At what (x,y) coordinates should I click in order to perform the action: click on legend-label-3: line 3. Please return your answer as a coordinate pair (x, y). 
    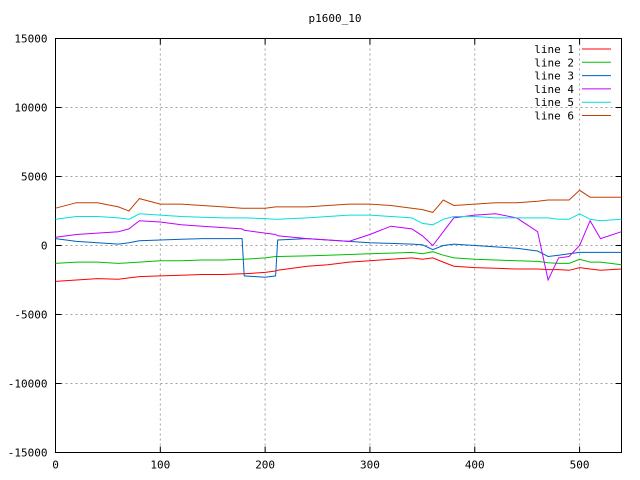
    Looking at the image, I should click on (554, 76).